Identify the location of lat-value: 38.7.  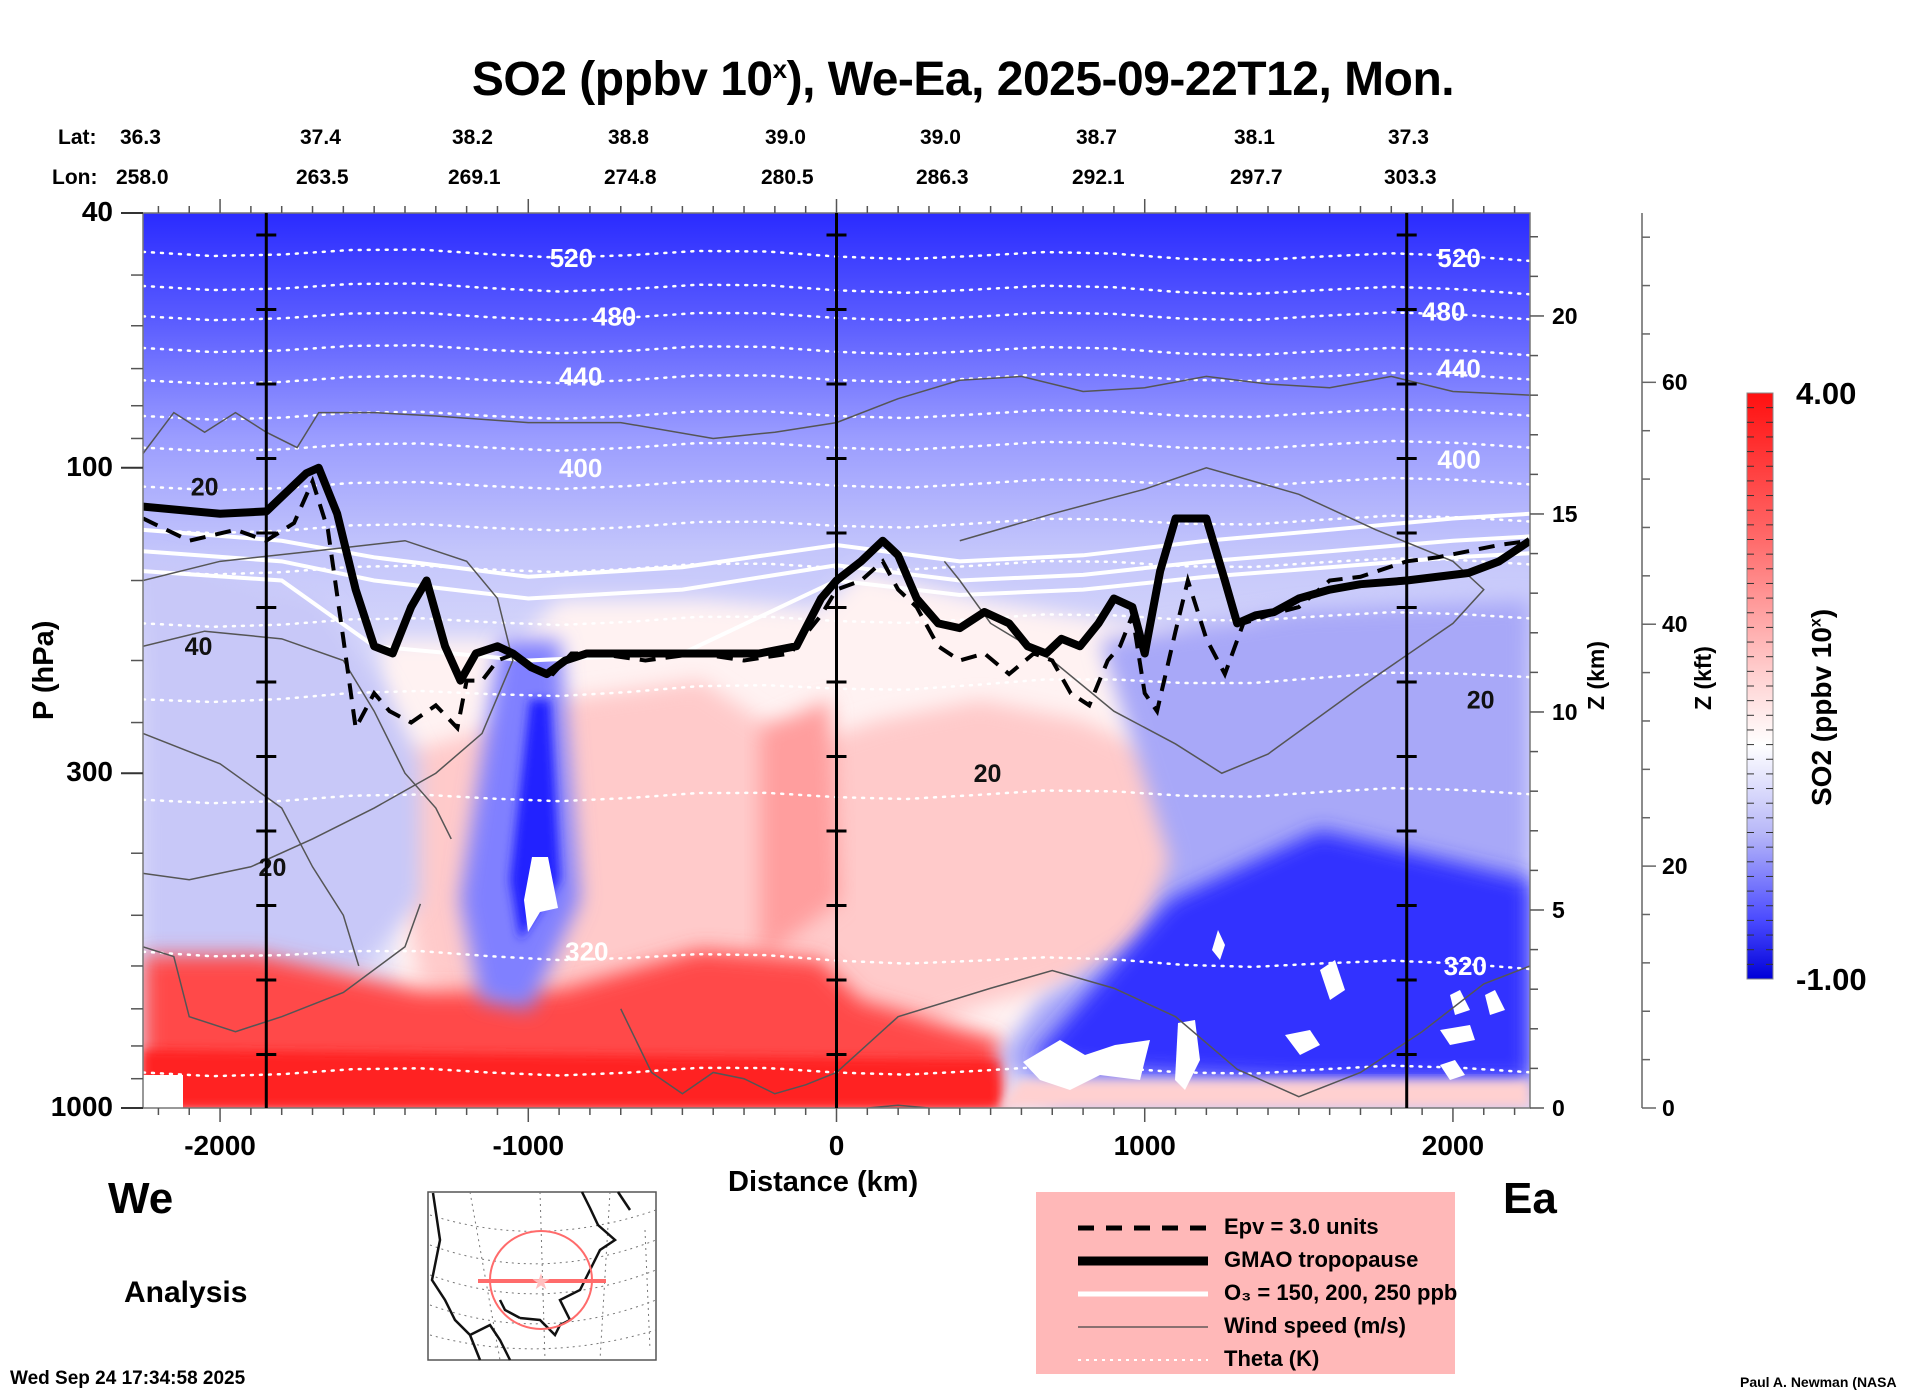
(1096, 137).